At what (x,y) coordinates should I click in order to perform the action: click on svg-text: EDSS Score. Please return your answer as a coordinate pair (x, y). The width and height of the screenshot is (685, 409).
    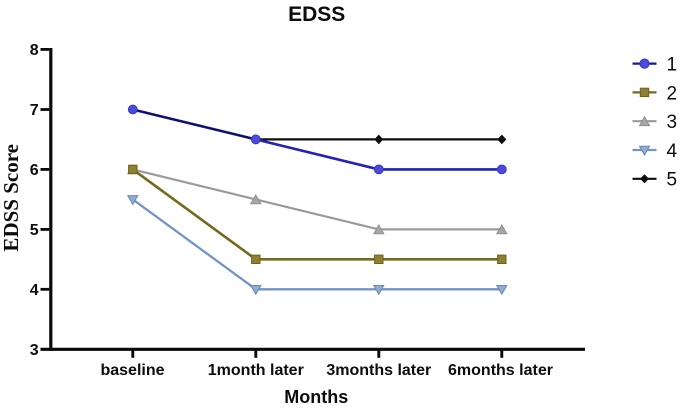
    Looking at the image, I should click on (11, 198).